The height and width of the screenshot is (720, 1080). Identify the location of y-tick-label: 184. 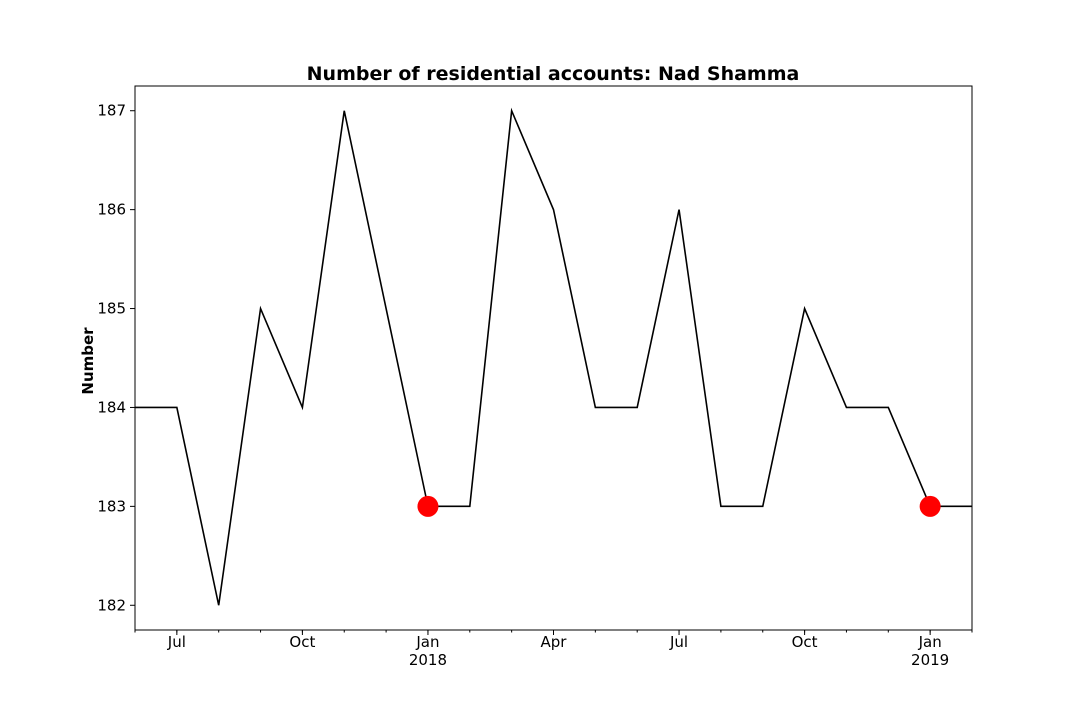
(111, 407).